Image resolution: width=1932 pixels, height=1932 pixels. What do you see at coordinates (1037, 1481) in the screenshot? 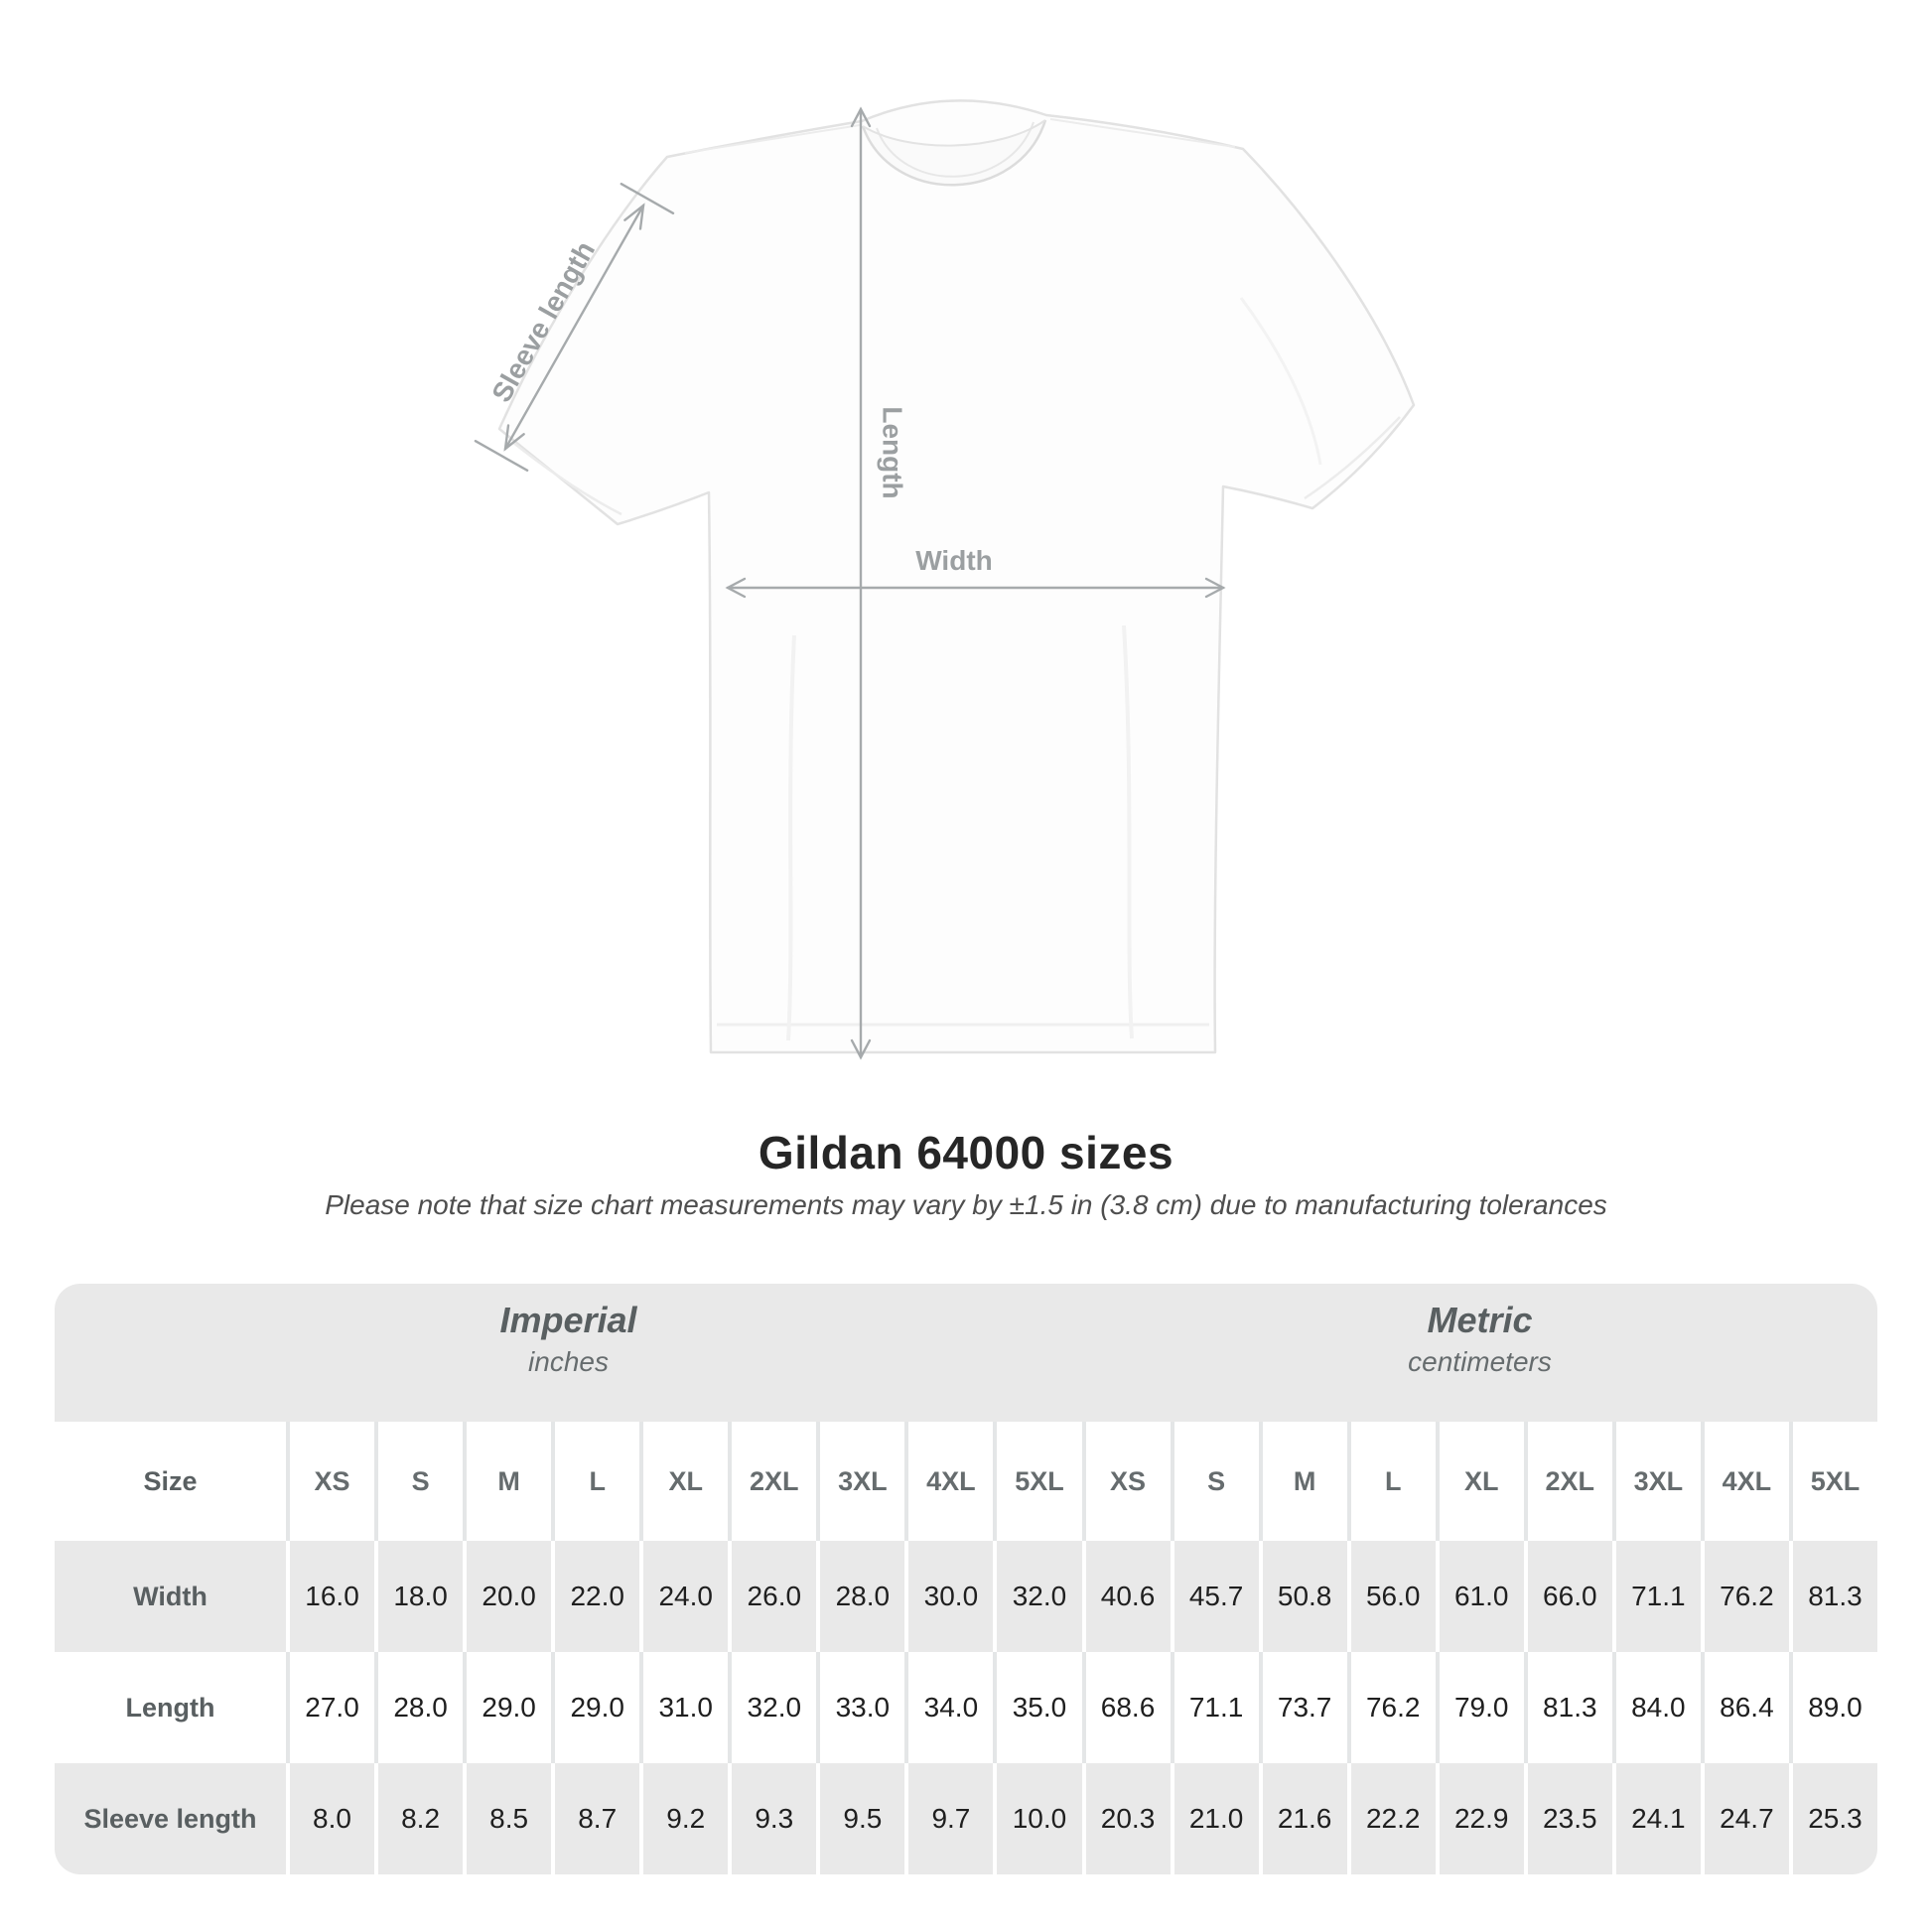
I see `size-header-imperial-5xl: 5XL` at bounding box center [1037, 1481].